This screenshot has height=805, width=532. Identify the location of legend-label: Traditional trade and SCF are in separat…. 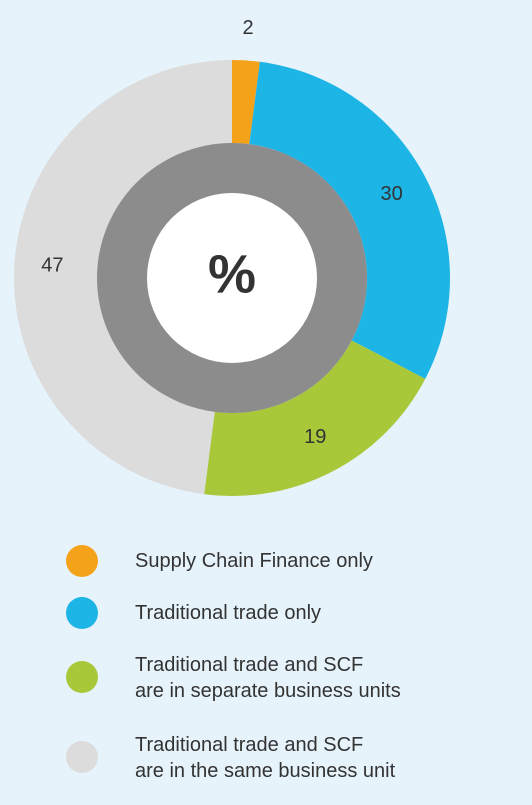
(268, 678).